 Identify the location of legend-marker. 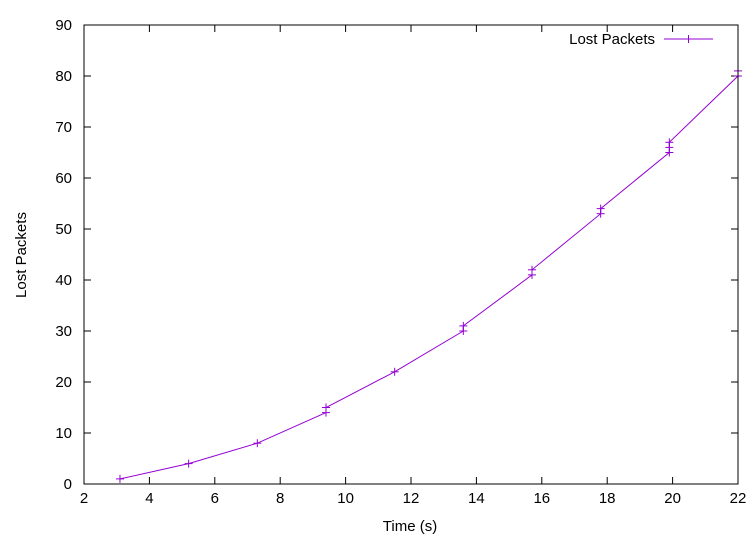
(688, 39).